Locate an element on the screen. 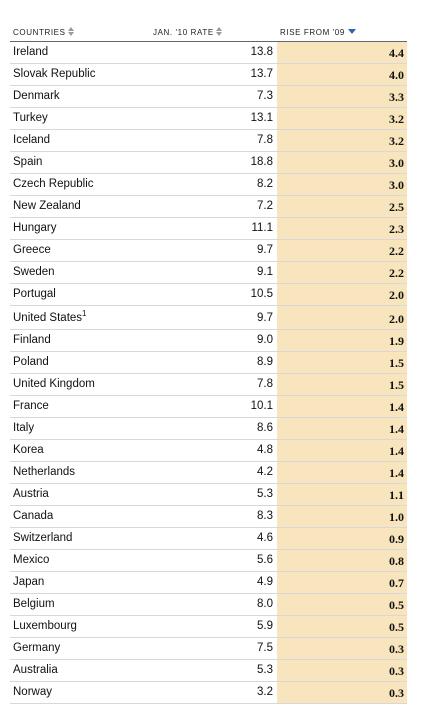  sort-both-icon is located at coordinates (71, 32).